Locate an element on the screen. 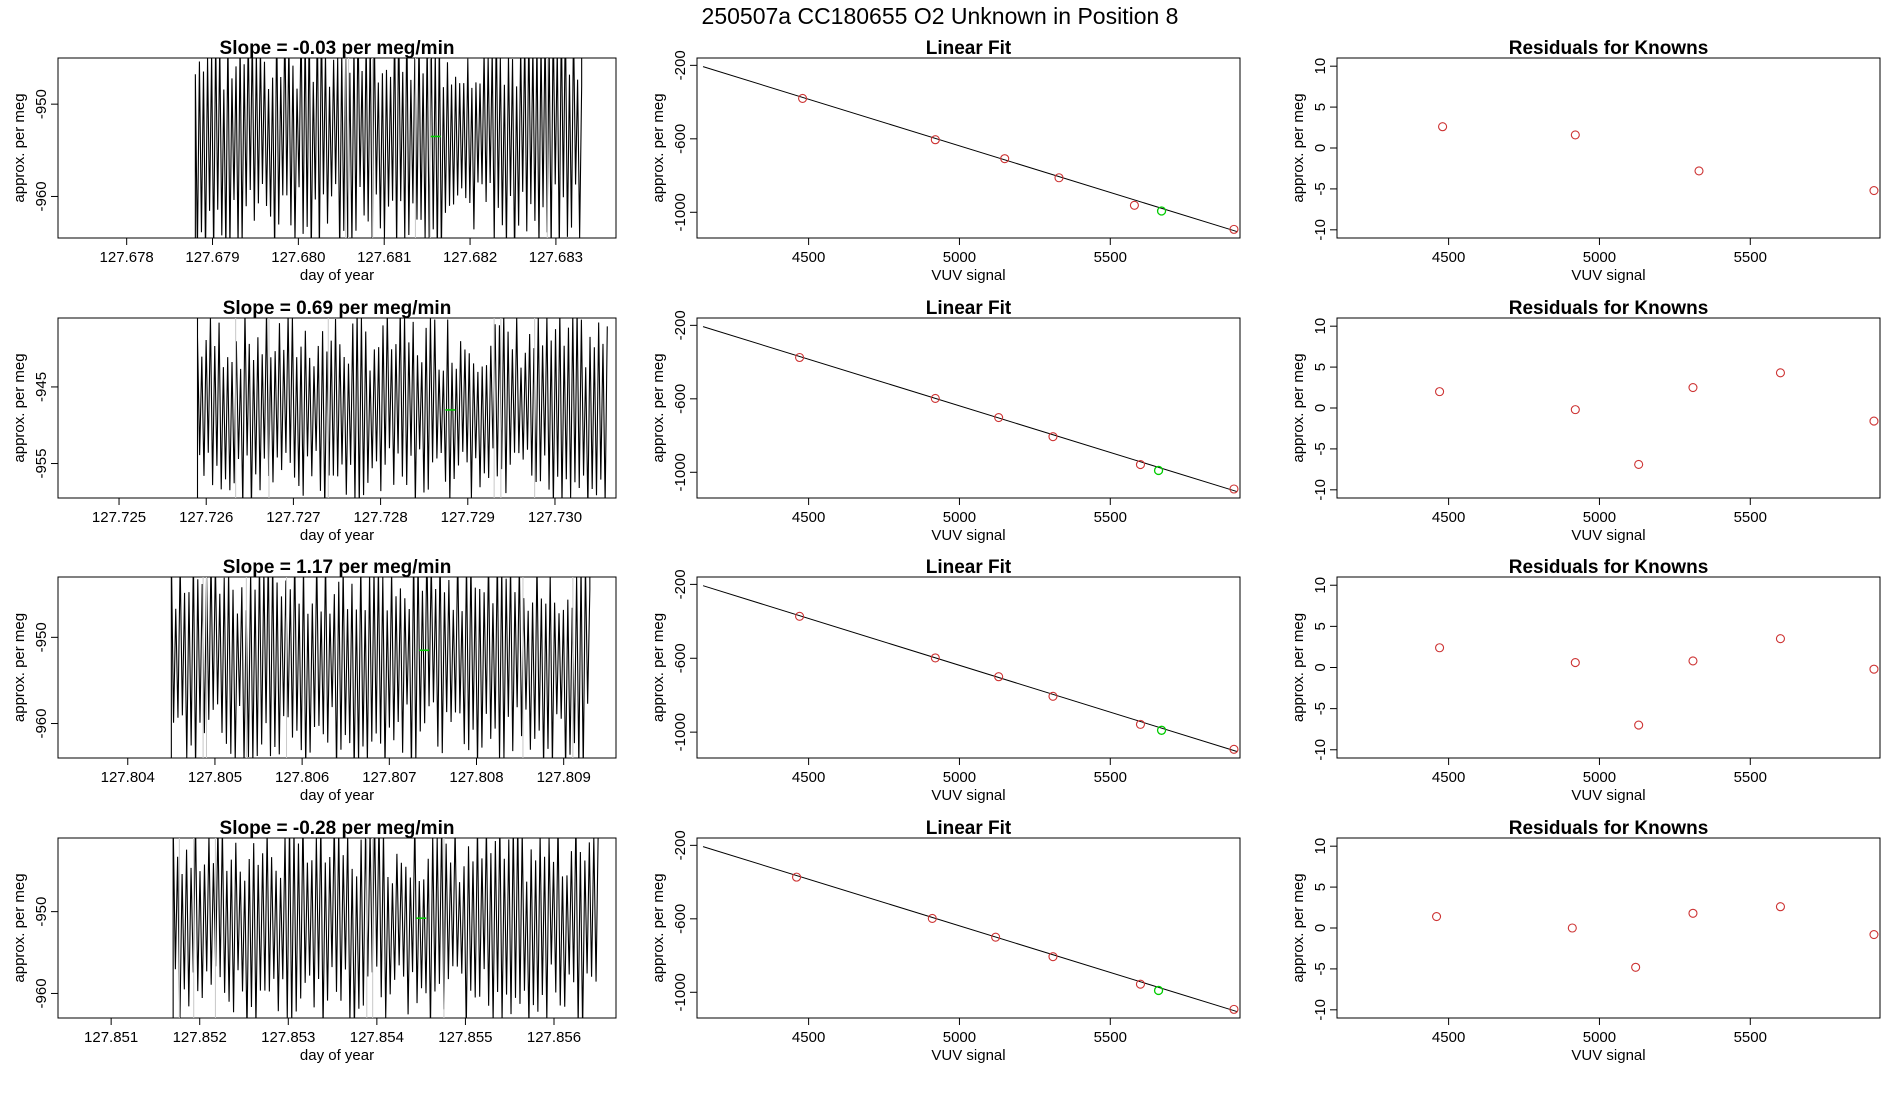 This screenshot has height=1100, width=1900. y-tick-label: -1000 is located at coordinates (680, 212).